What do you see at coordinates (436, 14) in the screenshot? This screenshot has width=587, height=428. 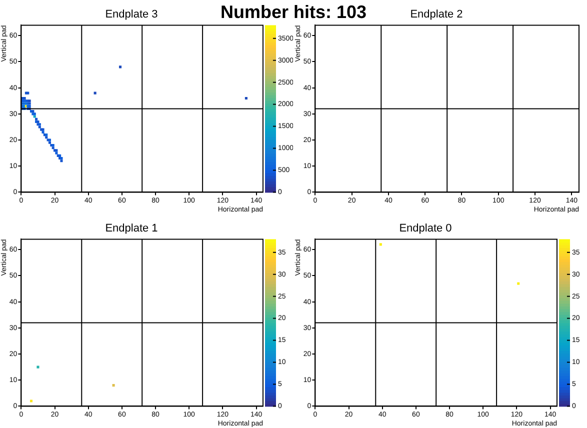 I see `chart-title: Endplate 2` at bounding box center [436, 14].